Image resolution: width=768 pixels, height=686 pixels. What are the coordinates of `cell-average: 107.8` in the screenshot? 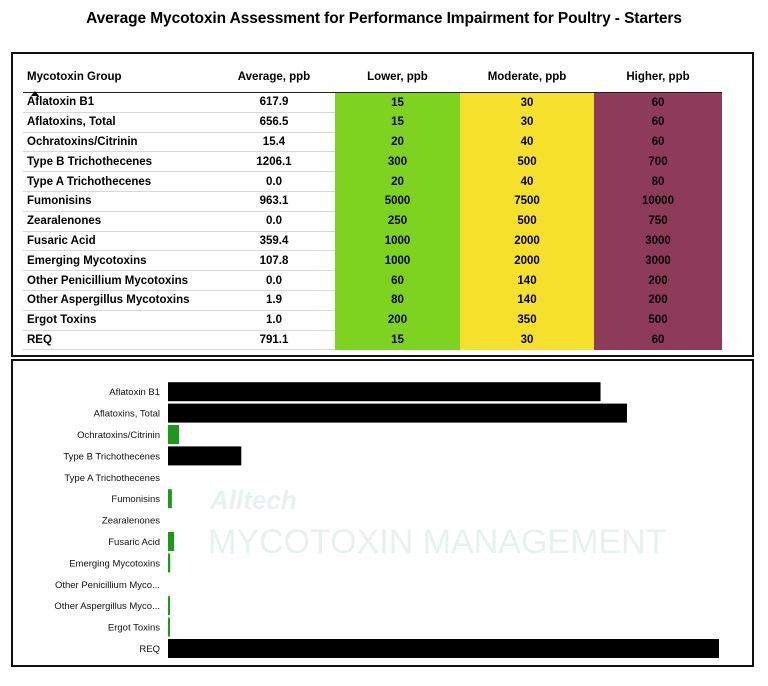 It's located at (274, 261).